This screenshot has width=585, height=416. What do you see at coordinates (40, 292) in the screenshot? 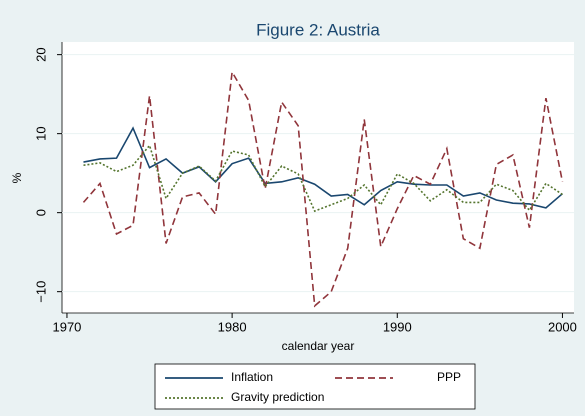
I see `y-tick-label: −10` at bounding box center [40, 292].